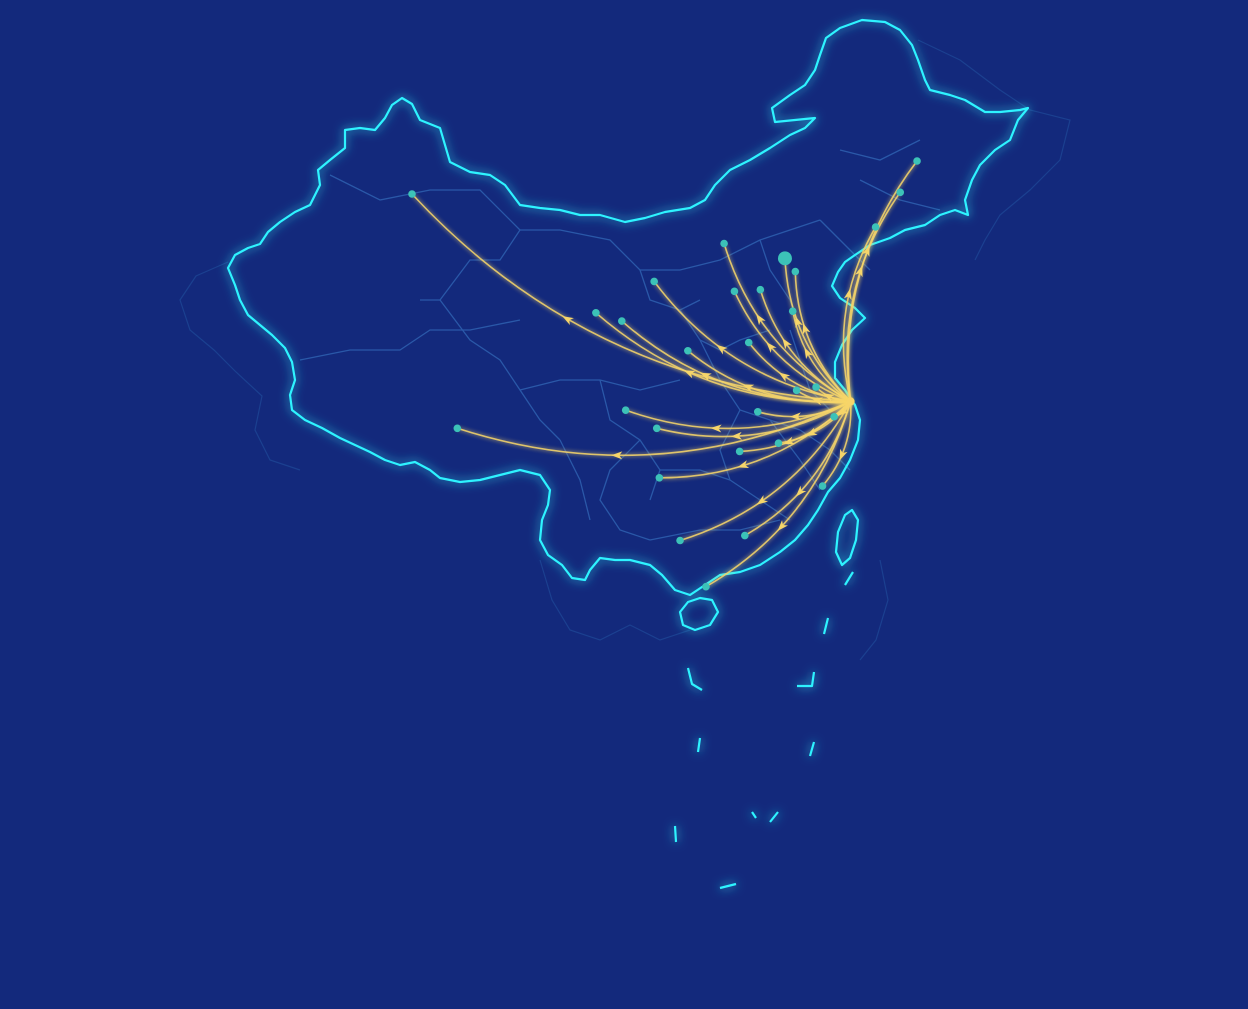  Describe the element at coordinates (850, 401) in the screenshot. I see `hub-dot` at that location.